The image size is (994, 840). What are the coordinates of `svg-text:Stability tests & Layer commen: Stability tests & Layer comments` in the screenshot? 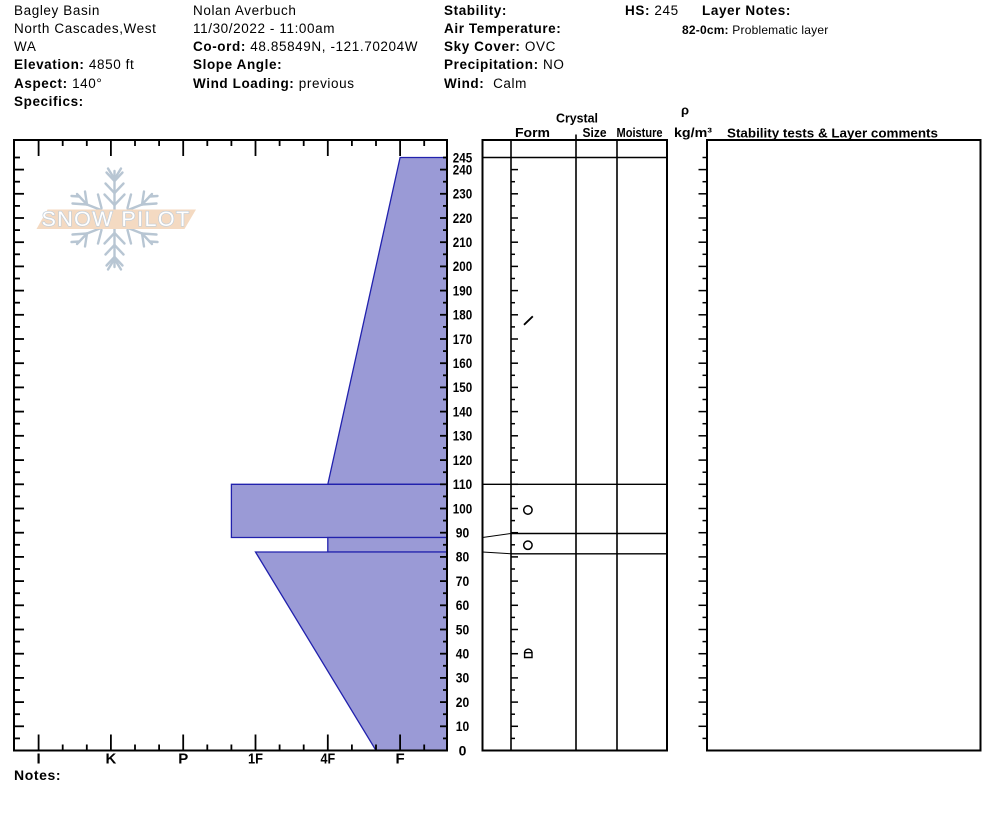 It's located at (832, 132).